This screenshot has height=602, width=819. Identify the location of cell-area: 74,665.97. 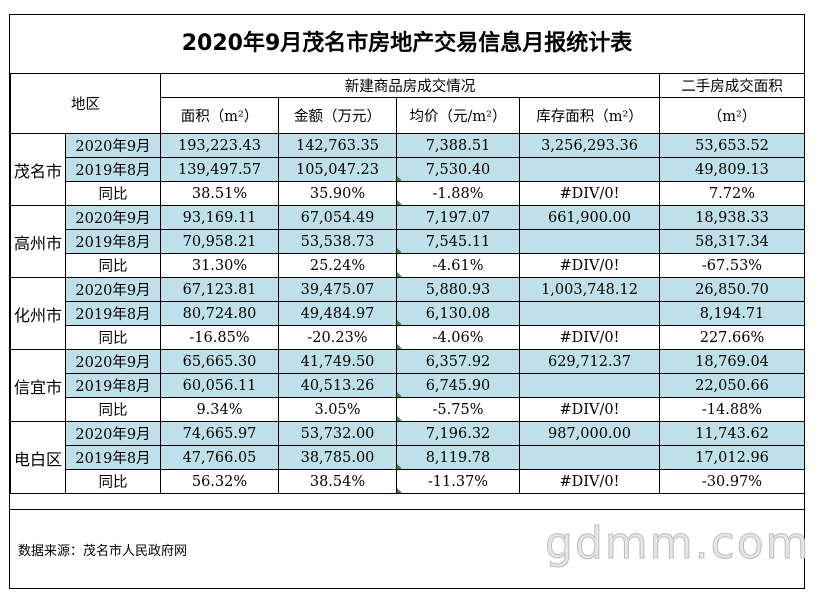
(219, 433).